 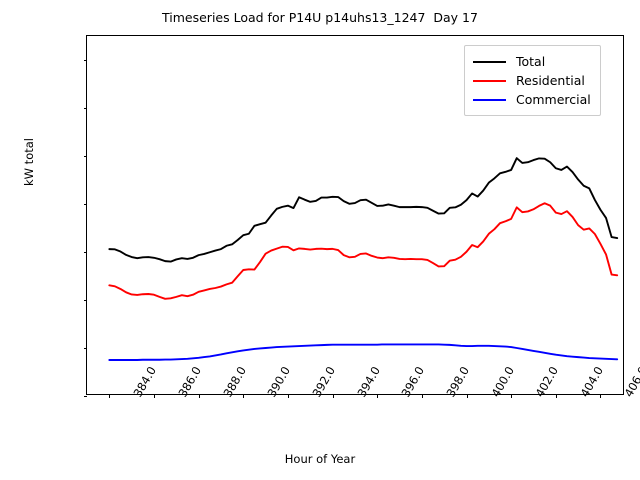 I want to click on legend-item: Commercial, so click(x=532, y=99).